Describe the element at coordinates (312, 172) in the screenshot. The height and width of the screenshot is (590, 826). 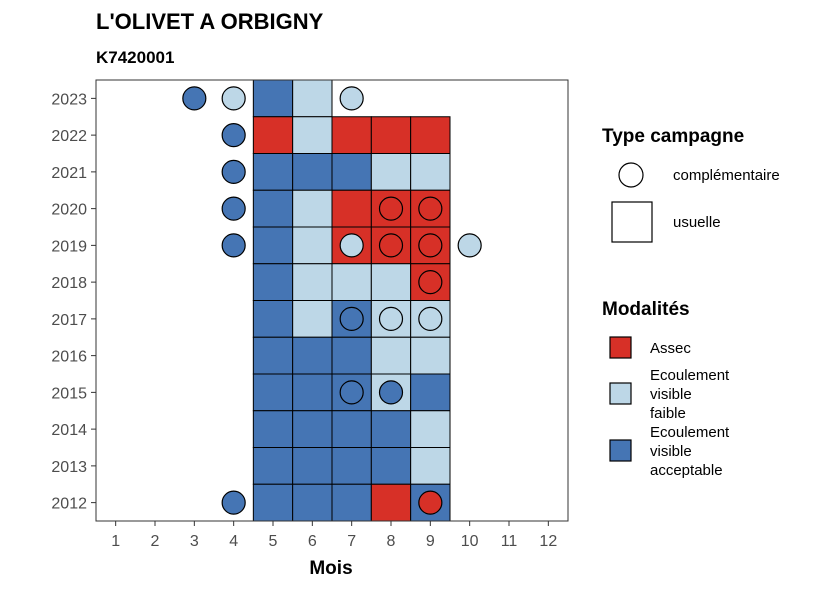
I see `cell-2021-6-ecoulement-visible-acceptable` at that location.